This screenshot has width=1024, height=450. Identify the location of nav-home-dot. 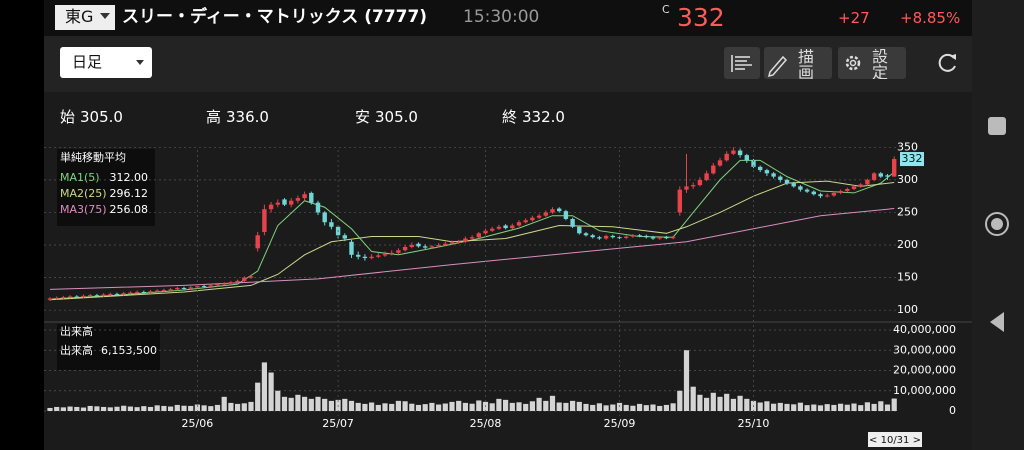
(997, 224).